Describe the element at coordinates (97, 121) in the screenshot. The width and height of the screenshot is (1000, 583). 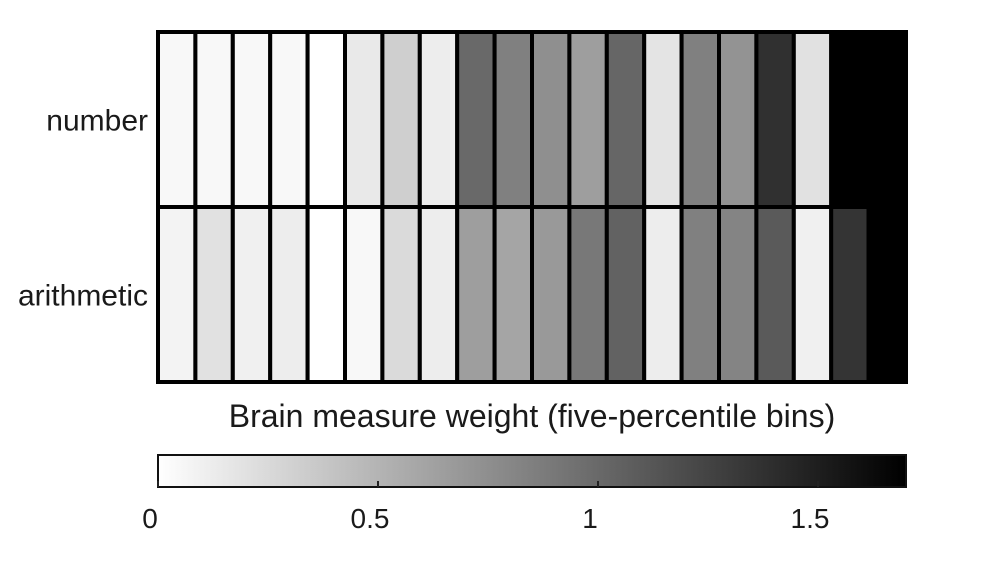
I see `row-label-number: number` at that location.